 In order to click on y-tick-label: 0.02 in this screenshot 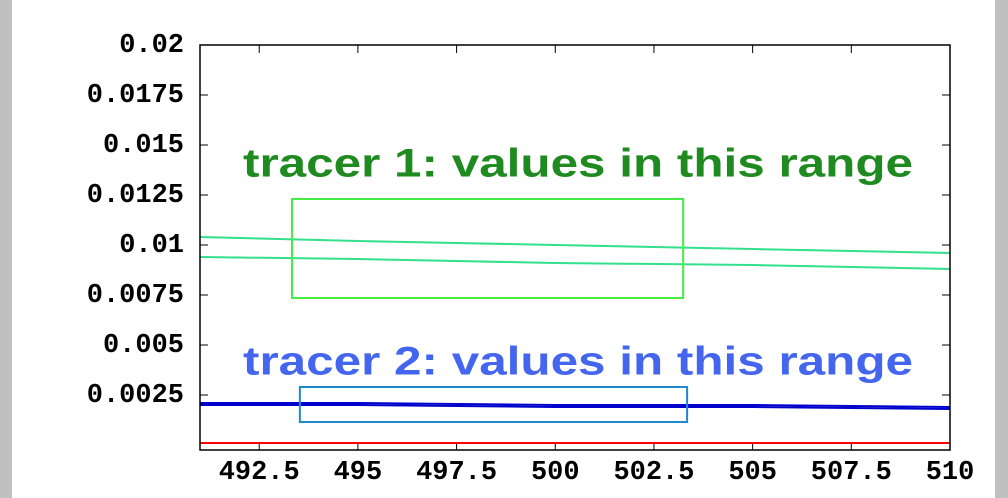, I will do `click(151, 46)`.